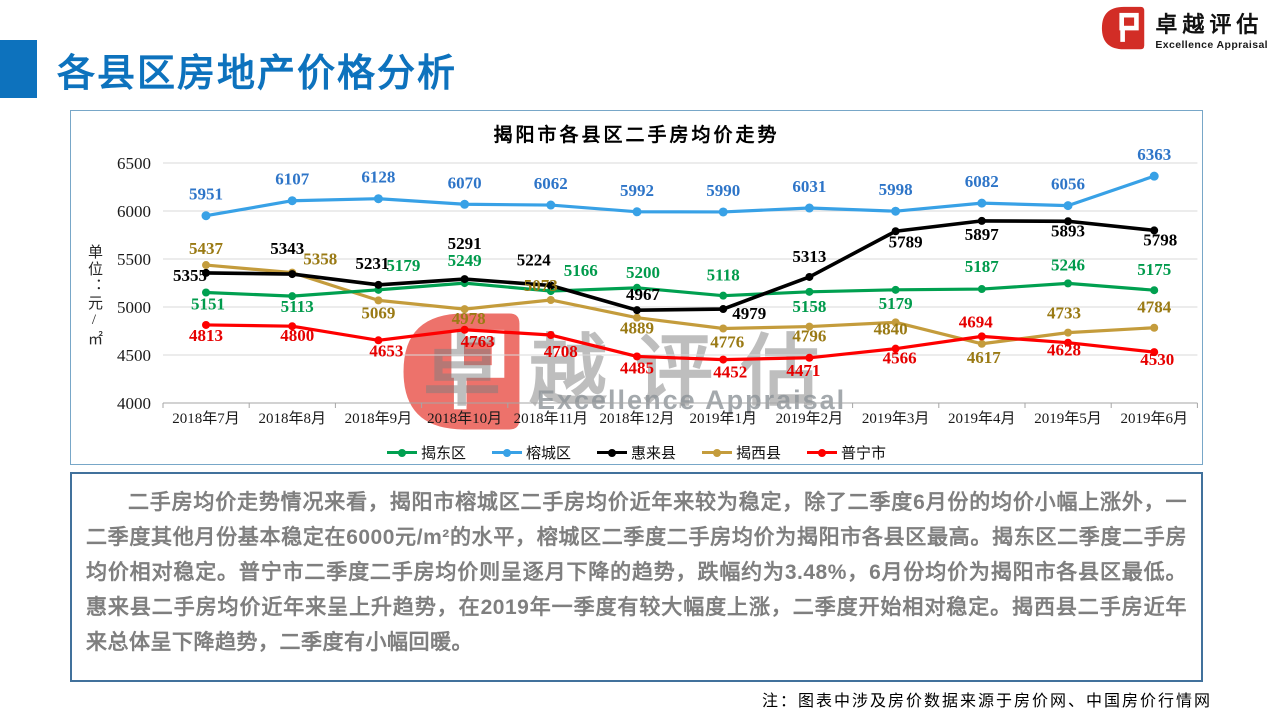 The width and height of the screenshot is (1280, 720). Describe the element at coordinates (443, 454) in the screenshot. I see `legend-label: 揭东区` at that location.